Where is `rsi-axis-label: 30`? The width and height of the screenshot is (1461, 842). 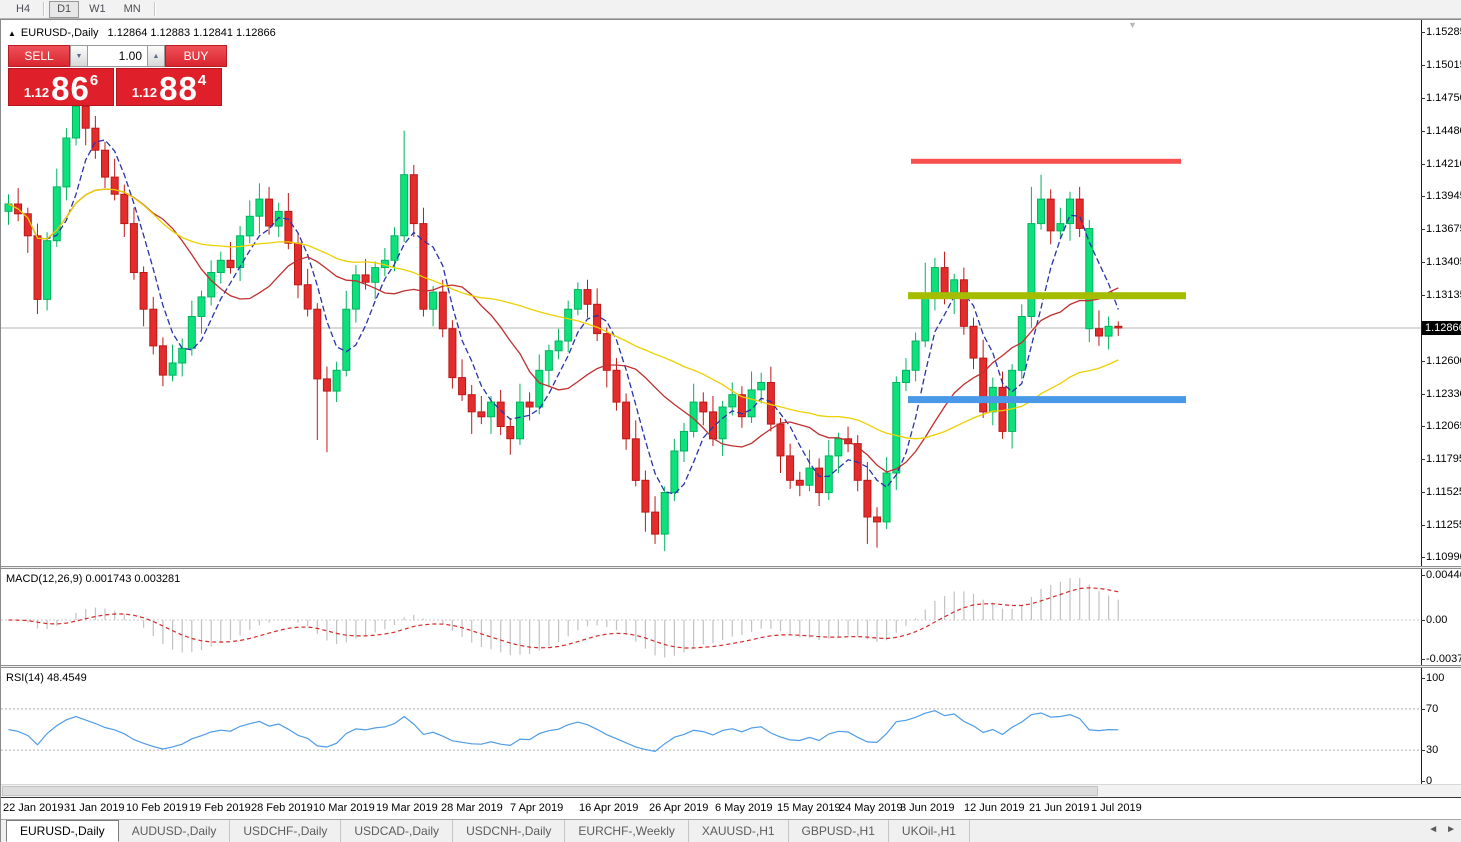
rsi-axis-label: 30 is located at coordinates (1429, 750).